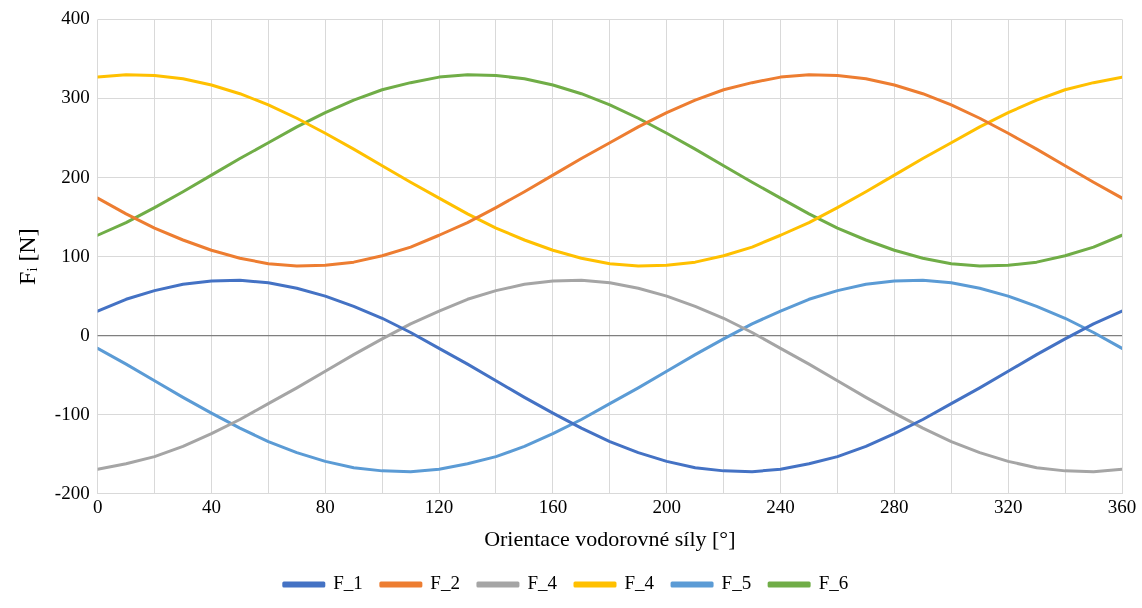 The height and width of the screenshot is (608, 1142). Describe the element at coordinates (75, 97) in the screenshot. I see `y-tick-label: 300` at that location.